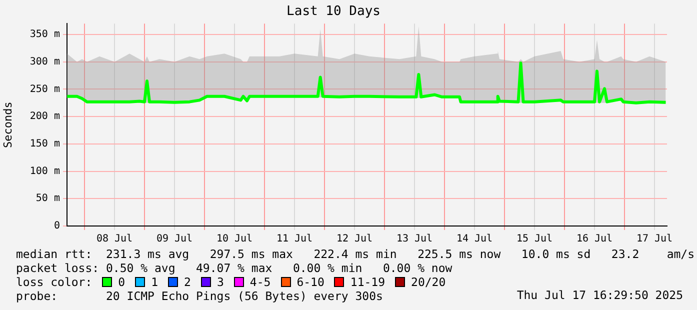 Image resolution: width=697 pixels, height=310 pixels. What do you see at coordinates (220, 282) in the screenshot?
I see `text: 3` at bounding box center [220, 282].